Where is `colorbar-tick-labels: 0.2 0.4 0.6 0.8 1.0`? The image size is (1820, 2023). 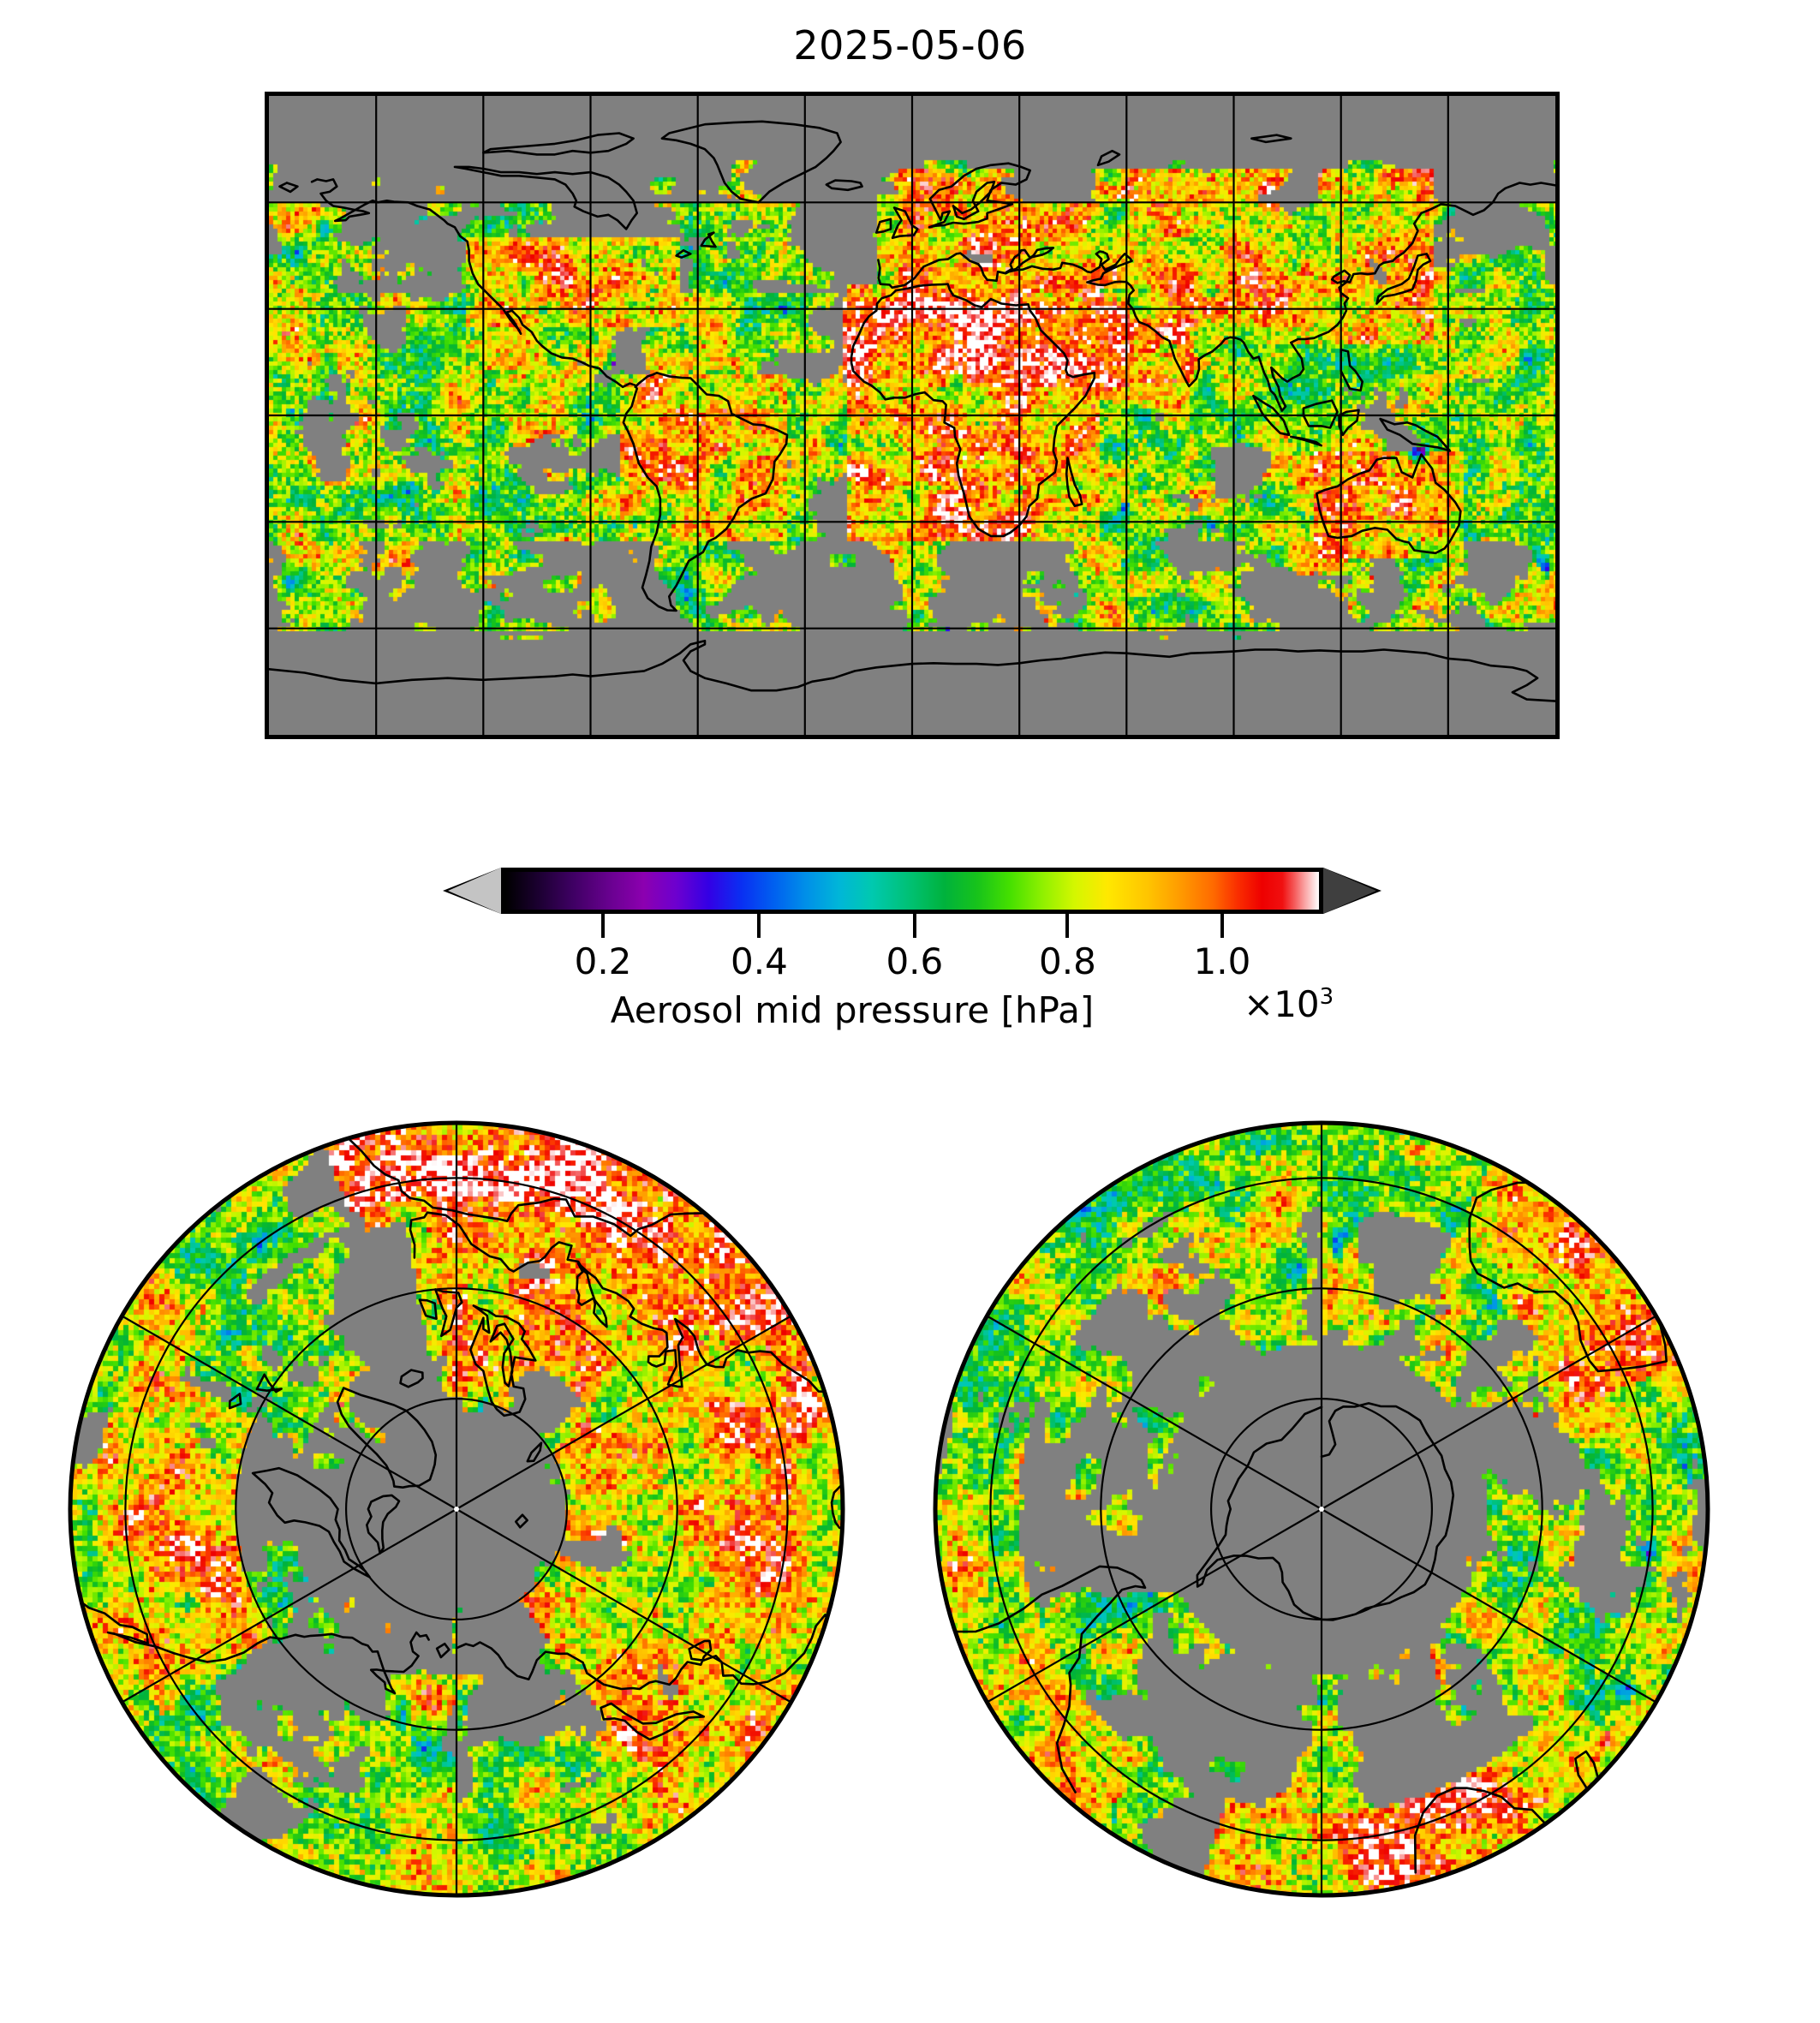
colorbar-tick-labels: 0.2 0.4 0.6 0.8 1.0 is located at coordinates (912, 963).